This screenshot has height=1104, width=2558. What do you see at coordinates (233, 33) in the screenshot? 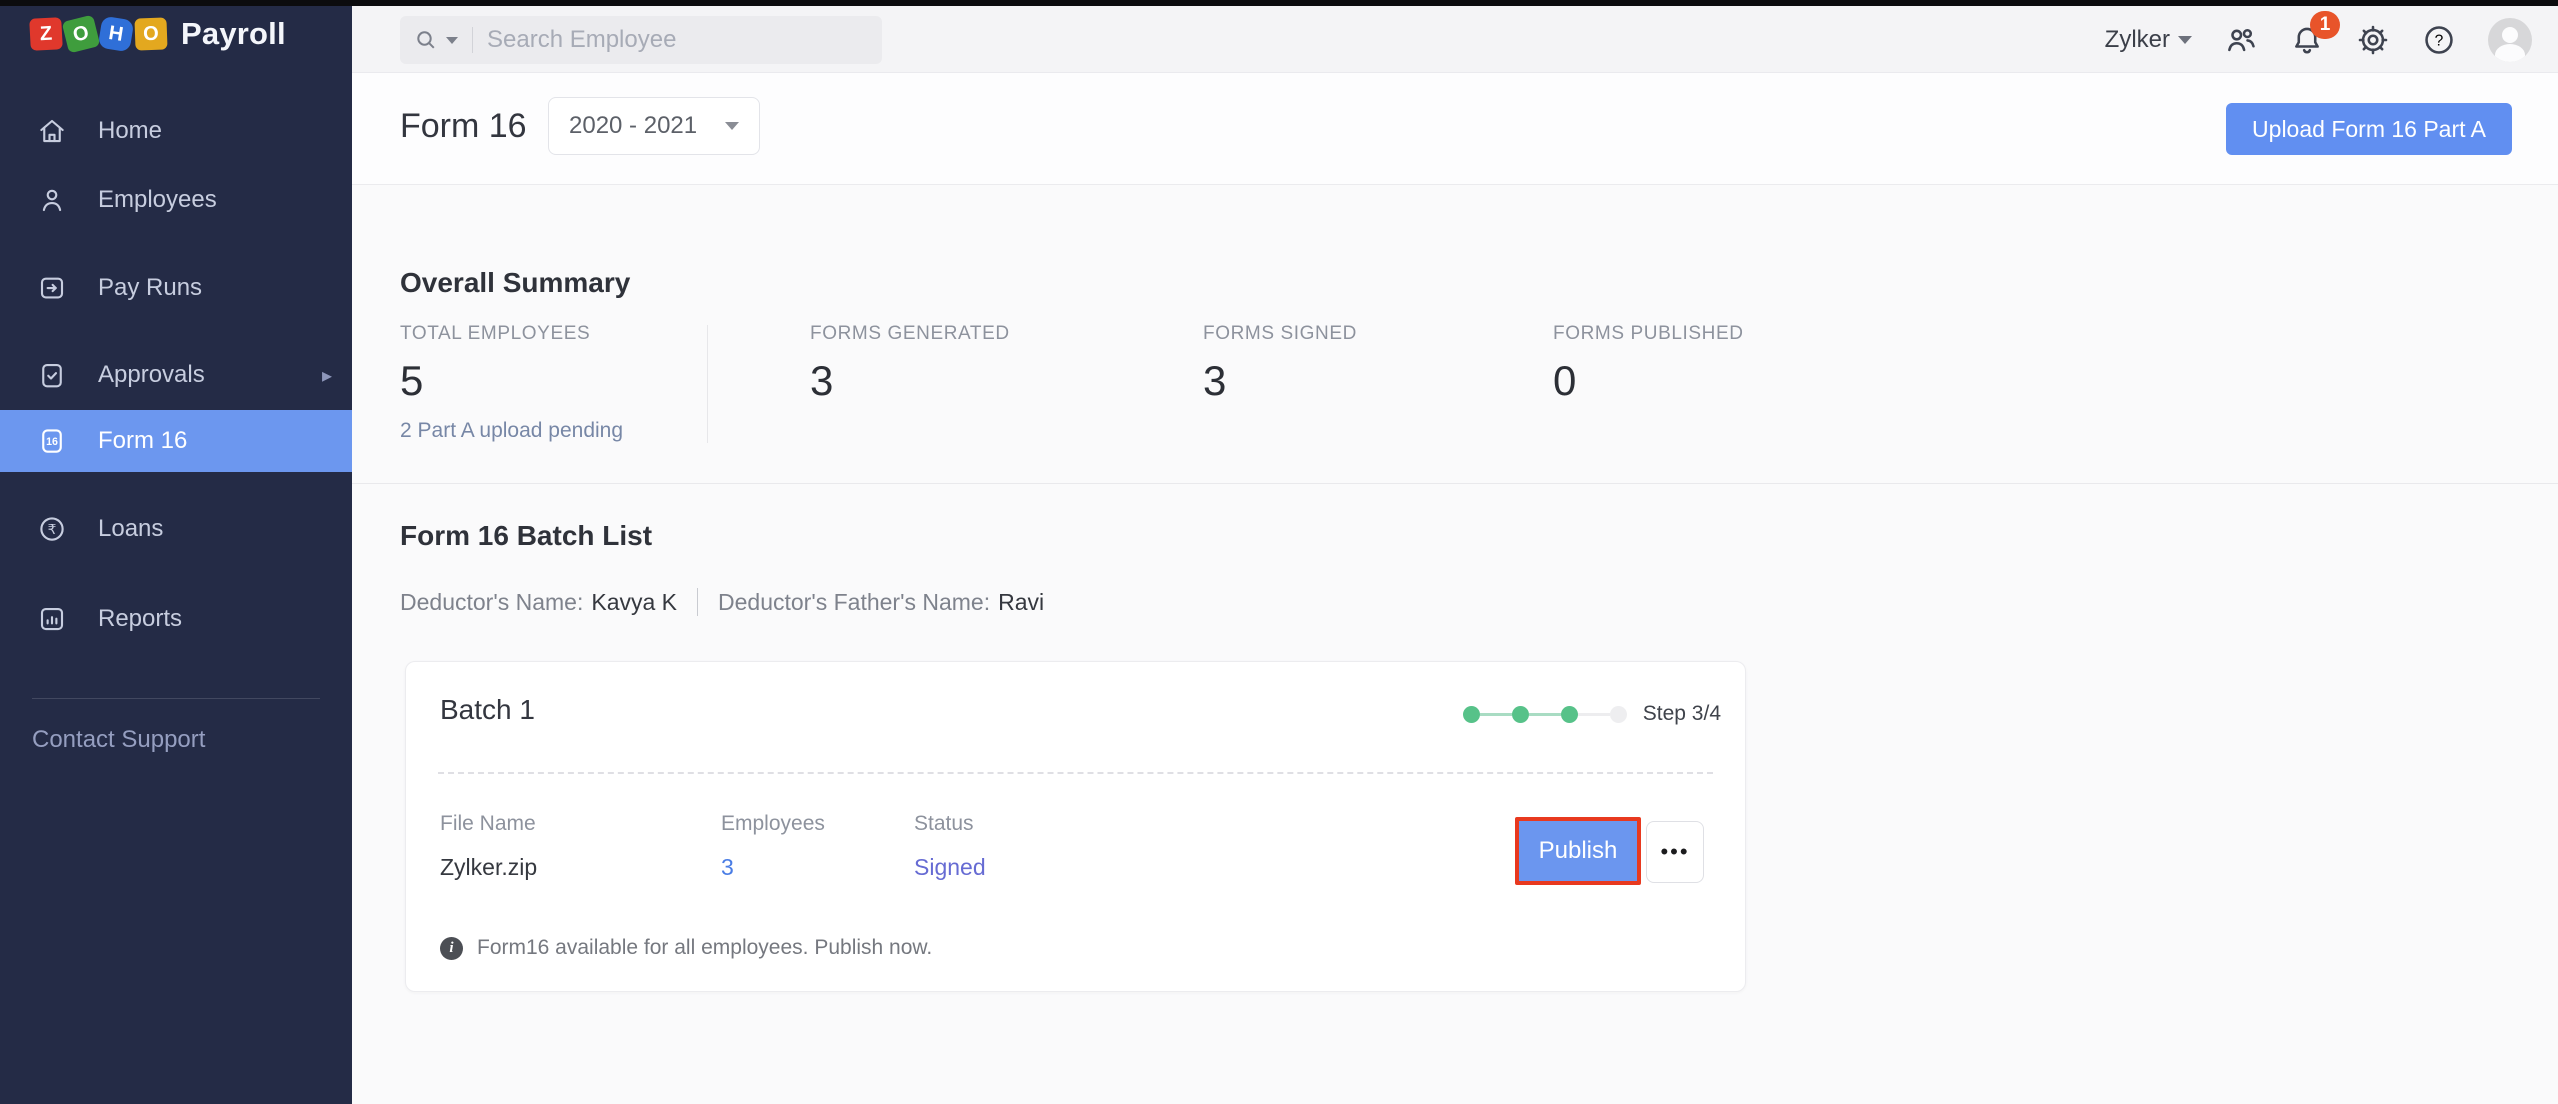
I see `product-name: Payroll` at bounding box center [233, 33].